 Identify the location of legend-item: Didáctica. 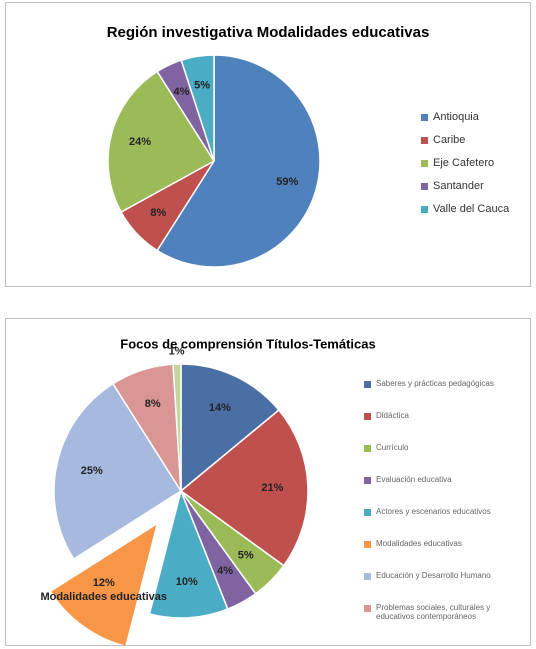
(446, 427).